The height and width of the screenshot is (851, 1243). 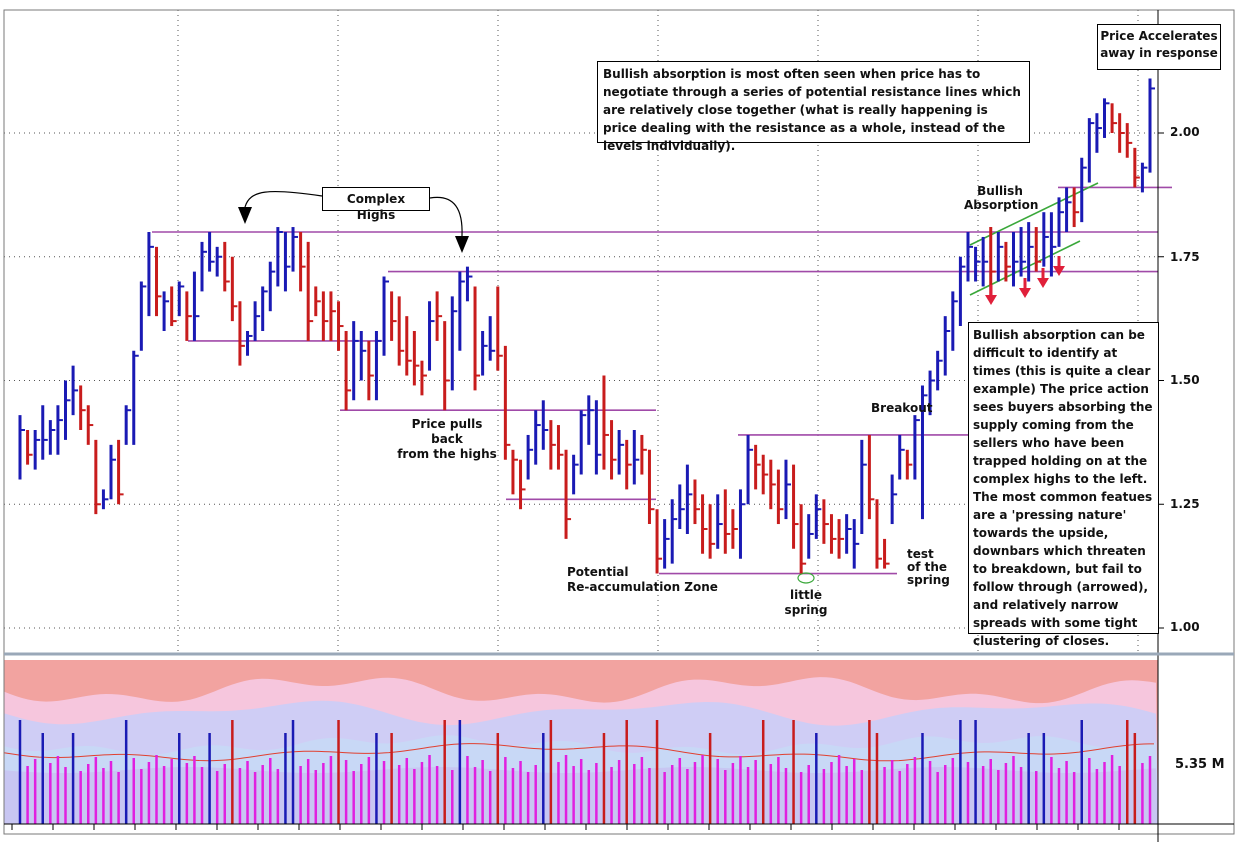 What do you see at coordinates (806, 595) in the screenshot?
I see `spring-line-1: little` at bounding box center [806, 595].